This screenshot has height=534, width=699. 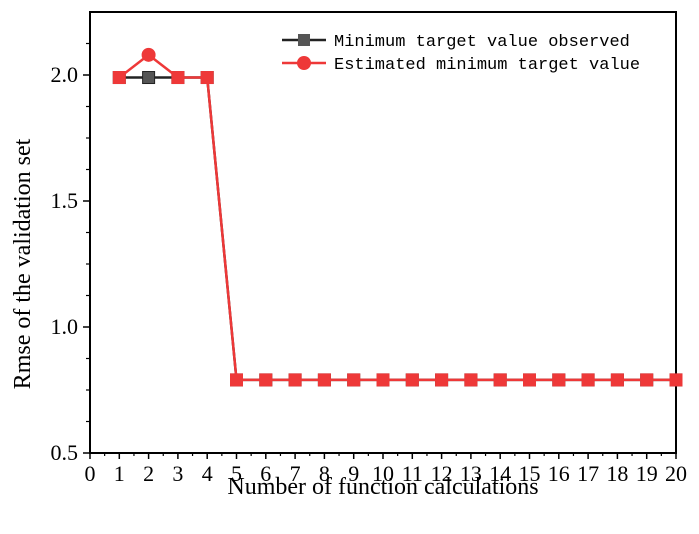 What do you see at coordinates (119, 473) in the screenshot?
I see `x-tick-label: 1` at bounding box center [119, 473].